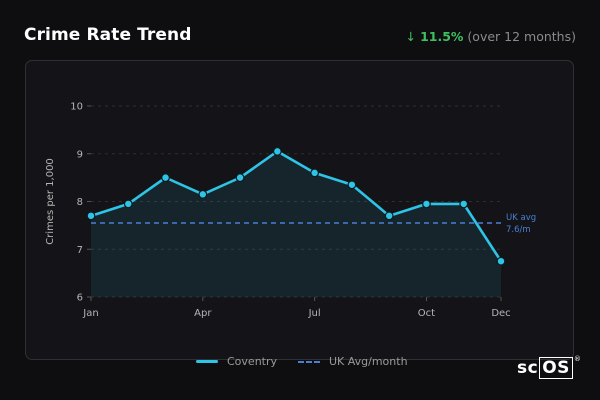 This screenshot has width=600, height=400. Describe the element at coordinates (411, 36) in the screenshot. I see `down-arrow-icon: ↓` at that location.